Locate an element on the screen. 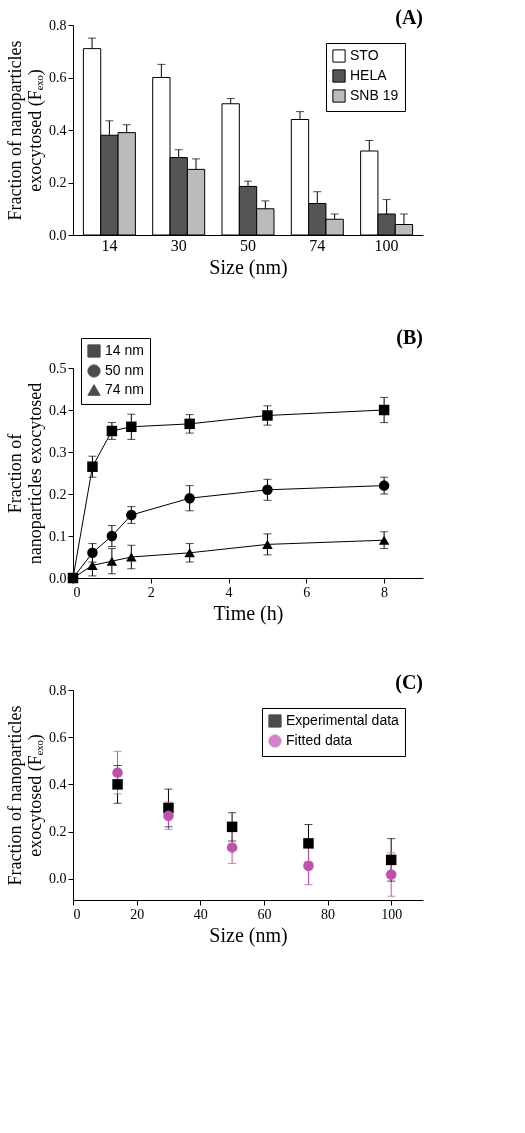  x-tick-label: 4 is located at coordinates (229, 592).